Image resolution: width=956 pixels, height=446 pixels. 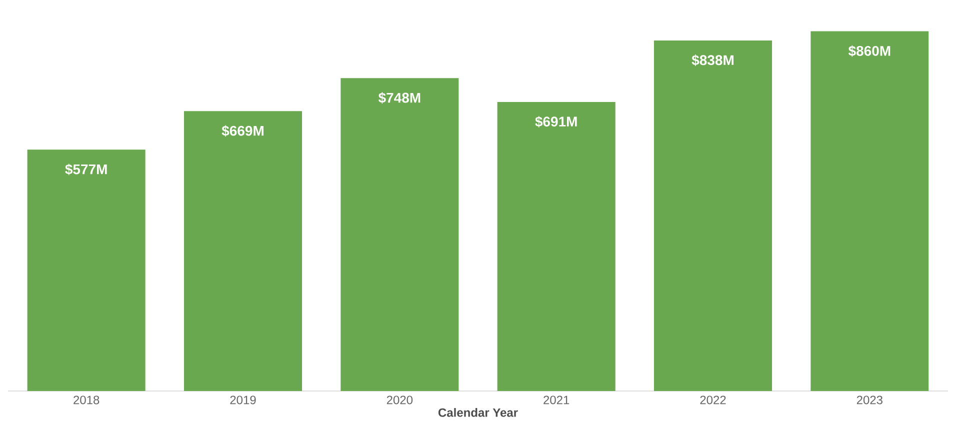 I want to click on x-tick-label: 2018, so click(x=87, y=400).